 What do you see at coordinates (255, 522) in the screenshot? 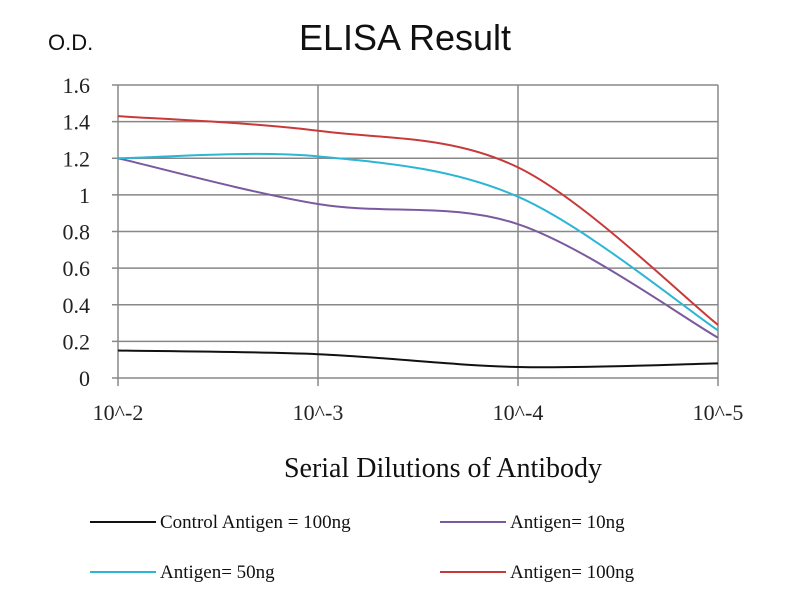
I see `legend-label: Control Antigen = 100ng` at bounding box center [255, 522].